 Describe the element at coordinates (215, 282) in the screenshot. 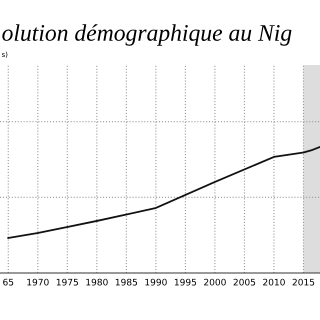

I see `x-tick-label: 2000` at that location.